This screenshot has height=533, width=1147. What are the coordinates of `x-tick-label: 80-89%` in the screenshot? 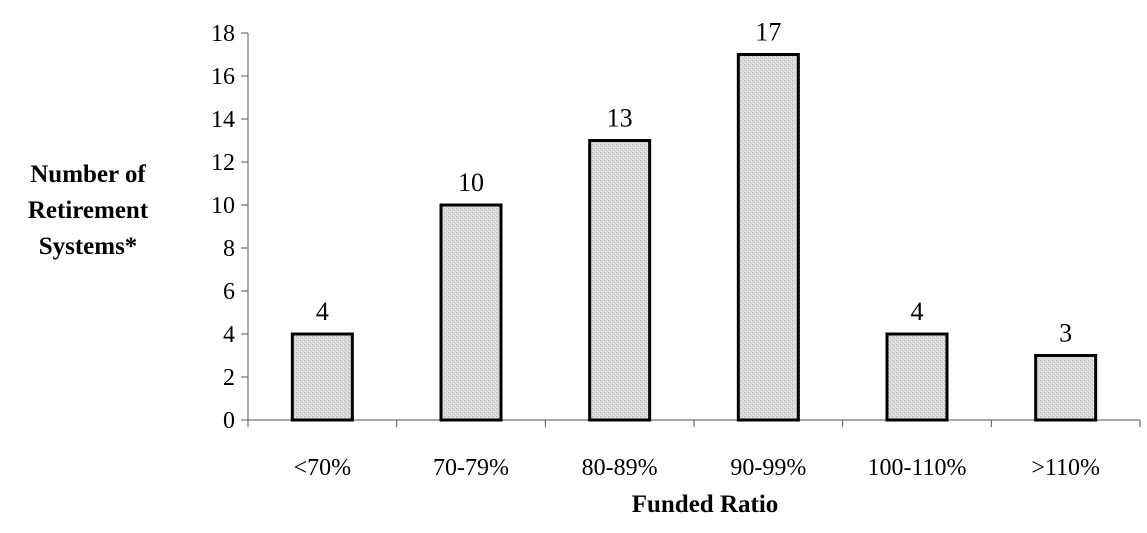 It's located at (620, 468).